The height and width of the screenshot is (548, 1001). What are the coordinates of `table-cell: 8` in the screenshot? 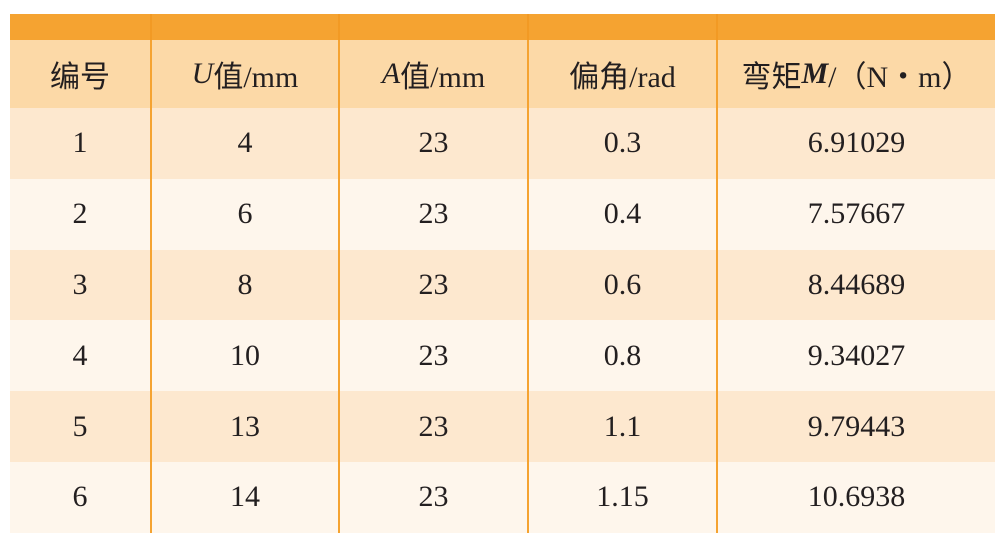 It's located at (246, 285).